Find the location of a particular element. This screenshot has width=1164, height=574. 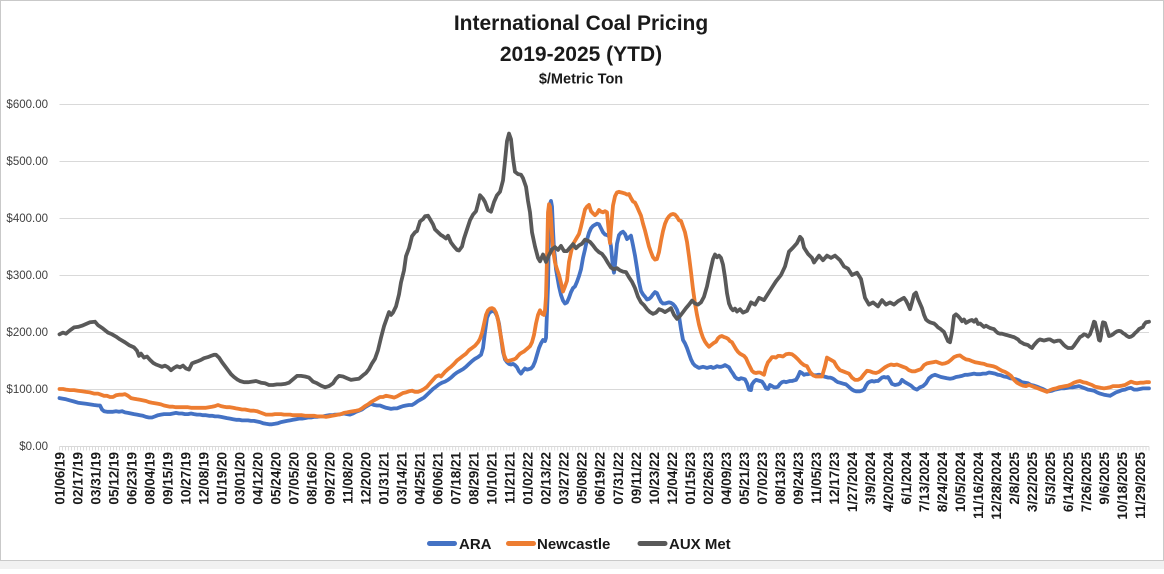

svg-text: 10/23/22 is located at coordinates (654, 478).